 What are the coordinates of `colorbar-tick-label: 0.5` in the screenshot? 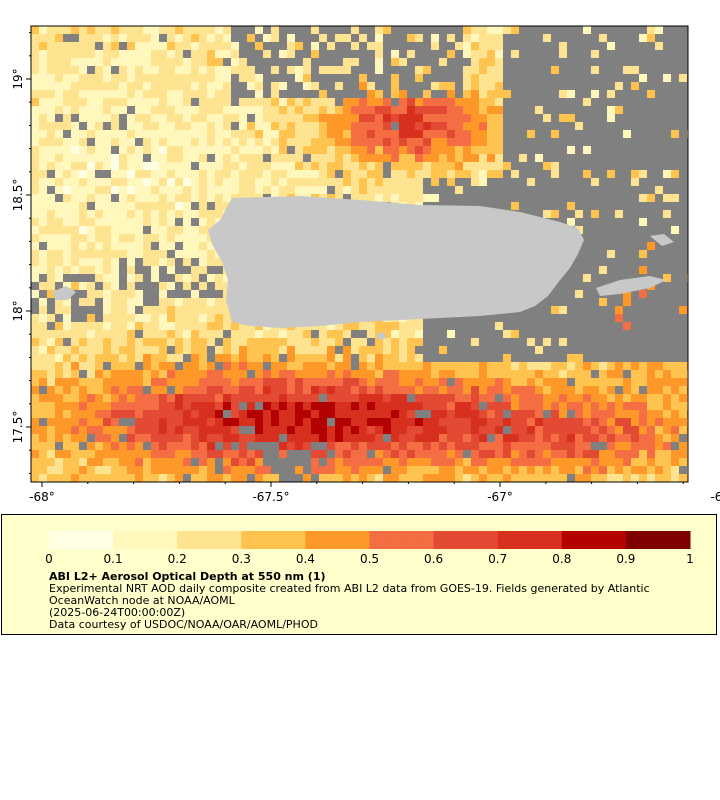 It's located at (369, 559).